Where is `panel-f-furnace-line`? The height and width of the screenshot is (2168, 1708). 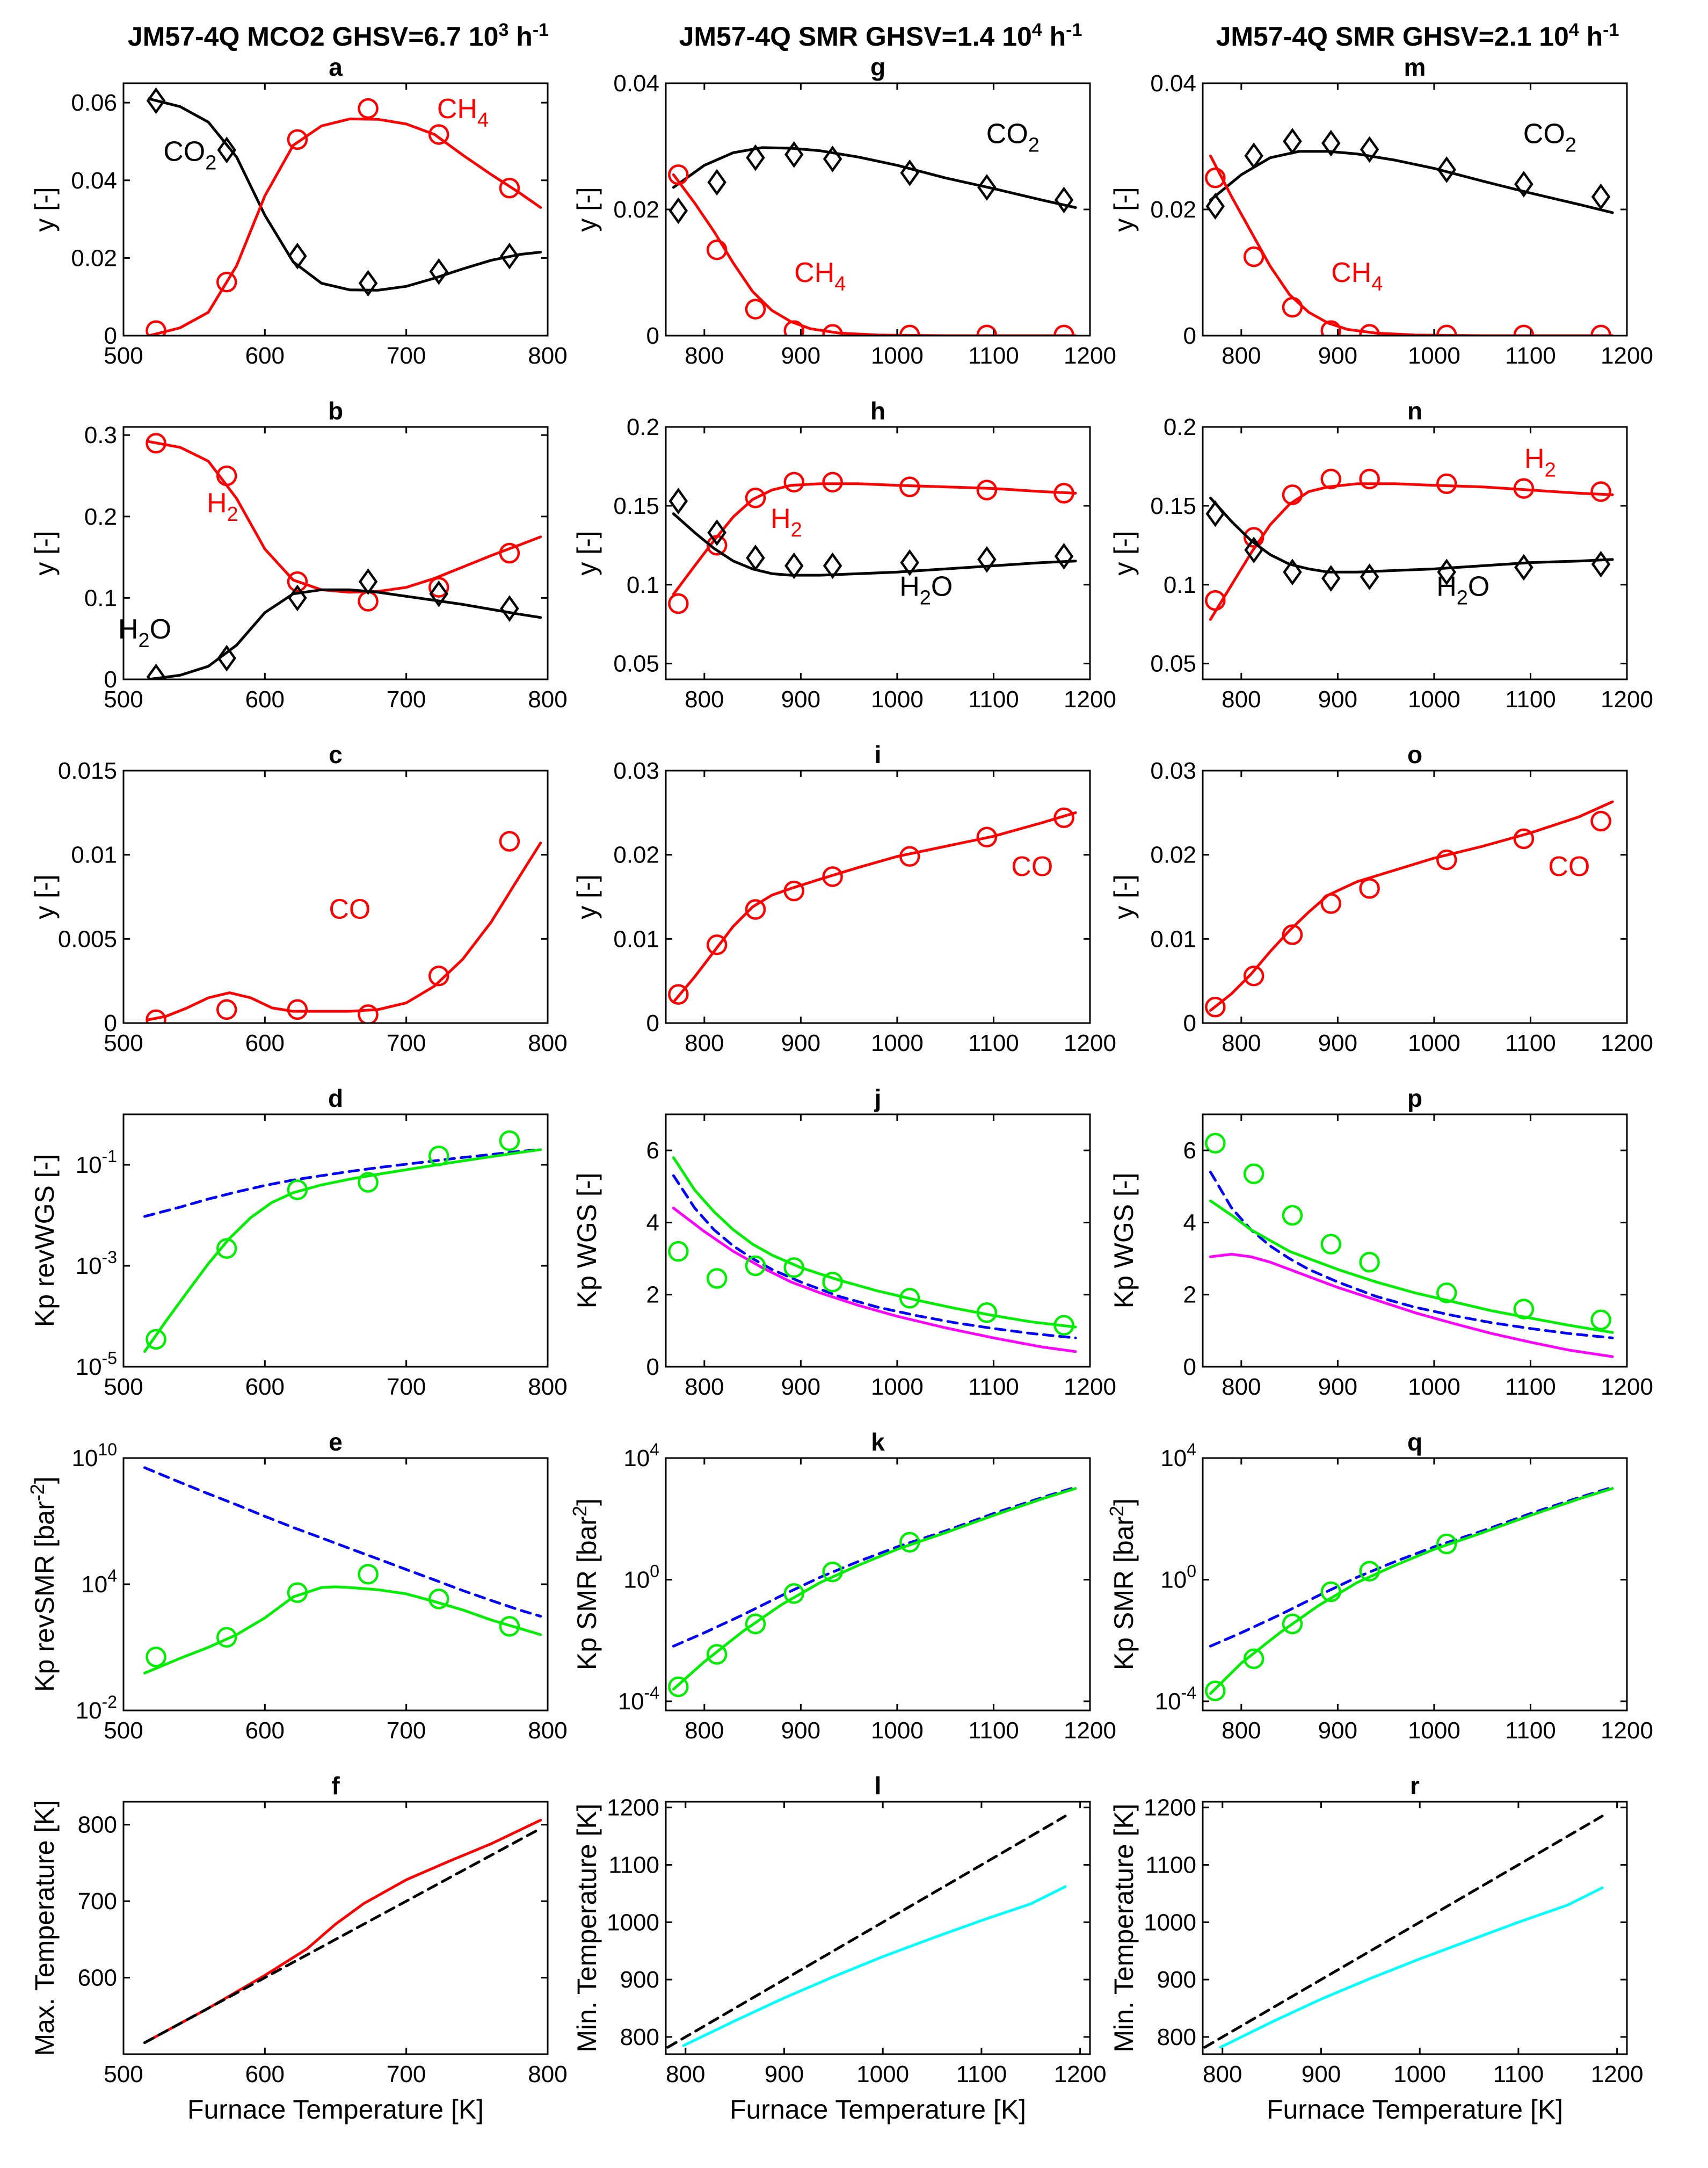 panel-f-furnace-line is located at coordinates (342, 1936).